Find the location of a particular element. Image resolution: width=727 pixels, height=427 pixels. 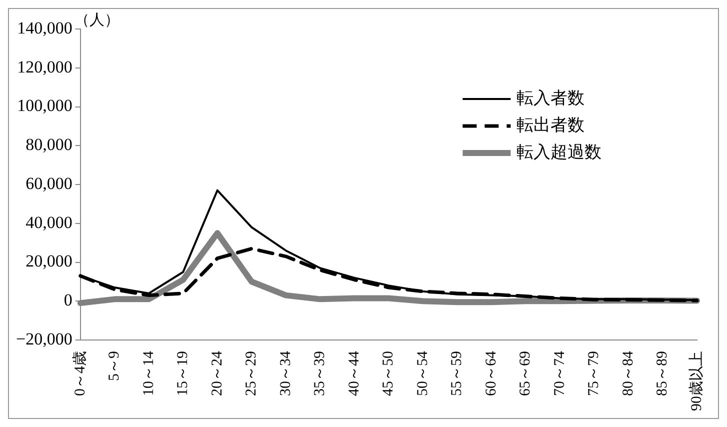

x-tick-label: 45～50 is located at coordinates (388, 373).